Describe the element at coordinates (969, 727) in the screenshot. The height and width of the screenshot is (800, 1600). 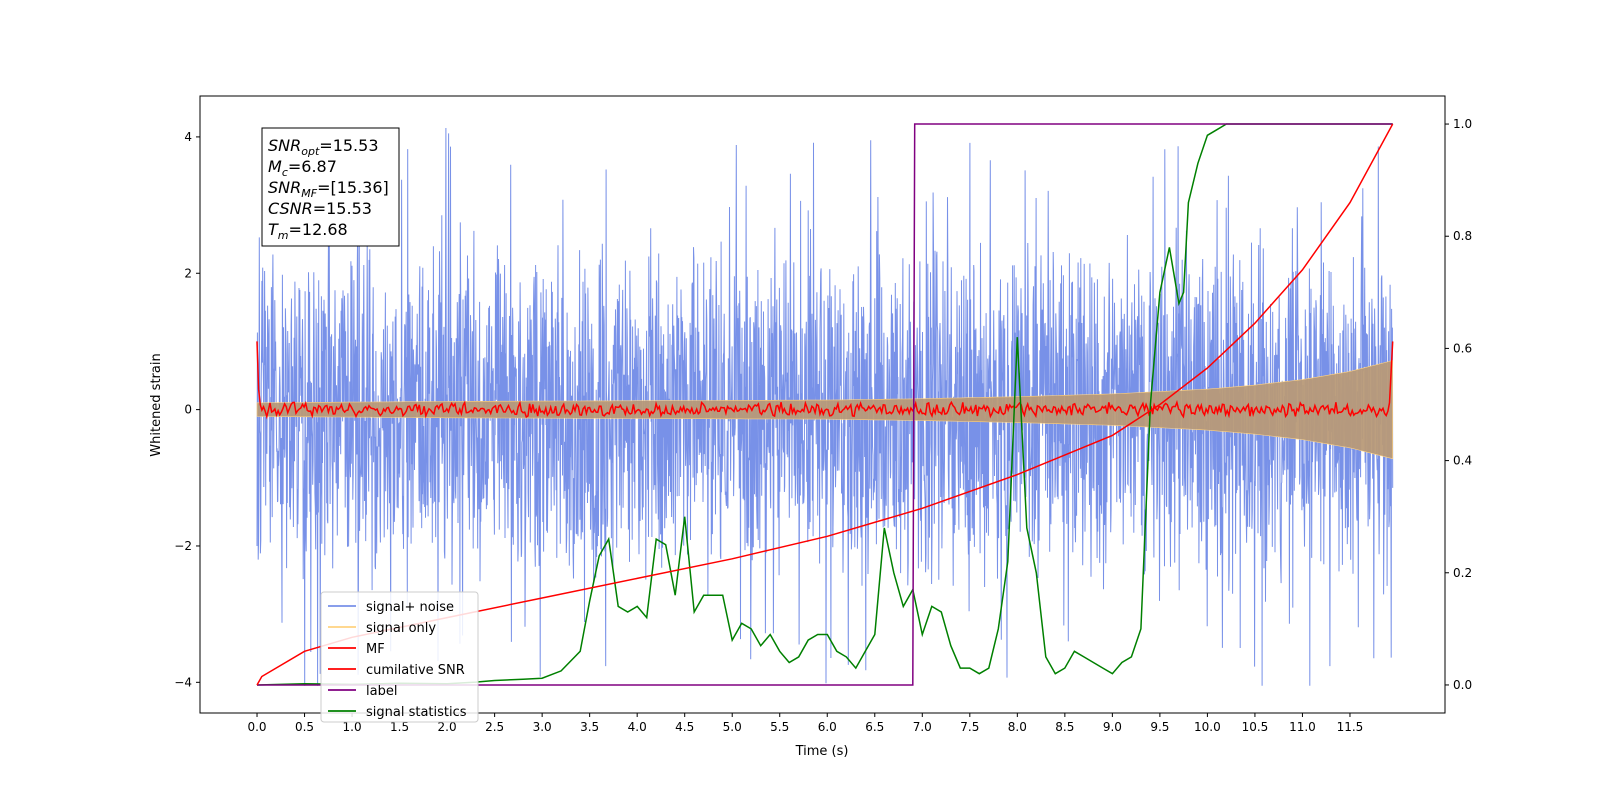
I see `x-tick-label: 7.5` at that location.